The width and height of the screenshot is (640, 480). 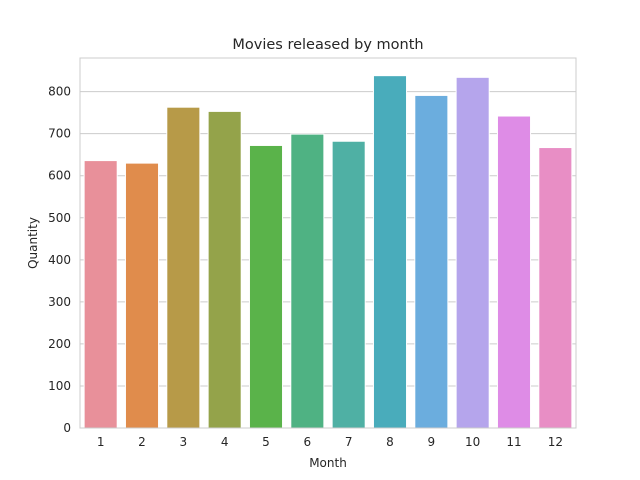 What do you see at coordinates (349, 442) in the screenshot?
I see `x-tick-label: 7` at bounding box center [349, 442].